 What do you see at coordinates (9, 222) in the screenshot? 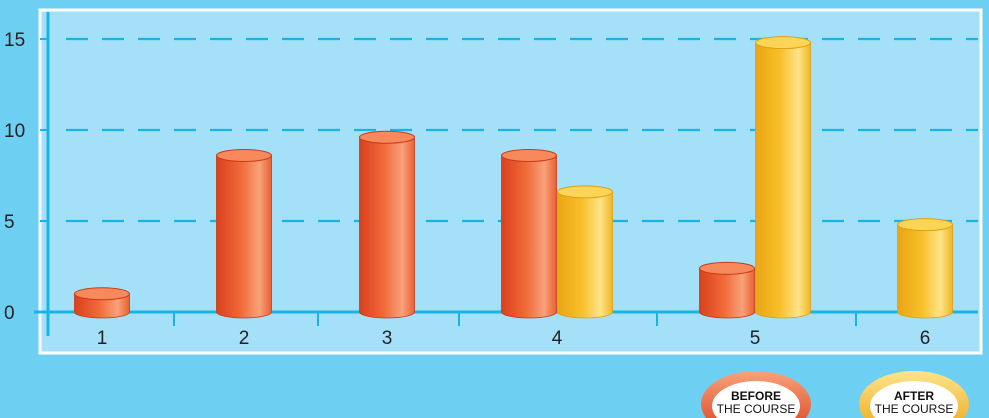
I see `y-tick-label: 5` at bounding box center [9, 222].